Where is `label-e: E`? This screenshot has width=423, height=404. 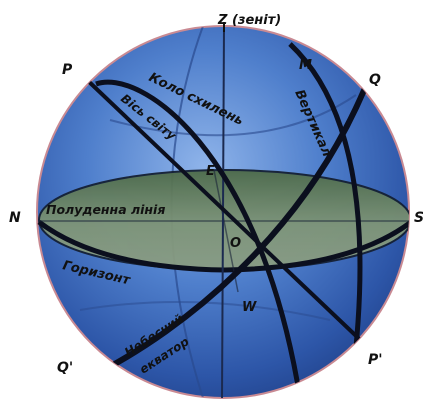
label-e: E is located at coordinates (210, 171).